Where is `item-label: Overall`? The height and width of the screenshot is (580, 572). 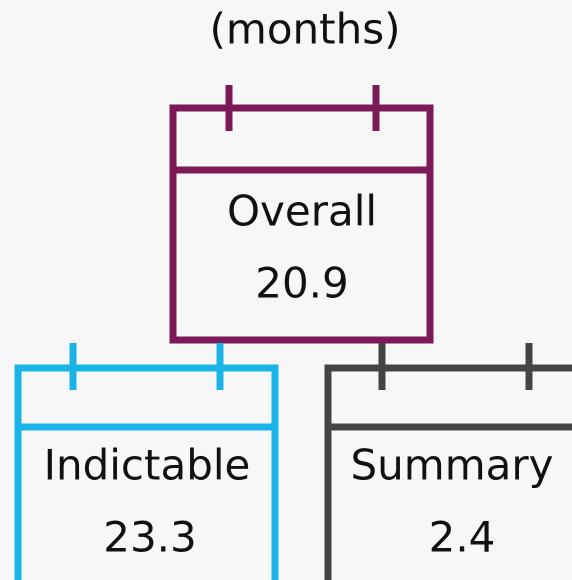
item-label: Overall is located at coordinates (302, 211).